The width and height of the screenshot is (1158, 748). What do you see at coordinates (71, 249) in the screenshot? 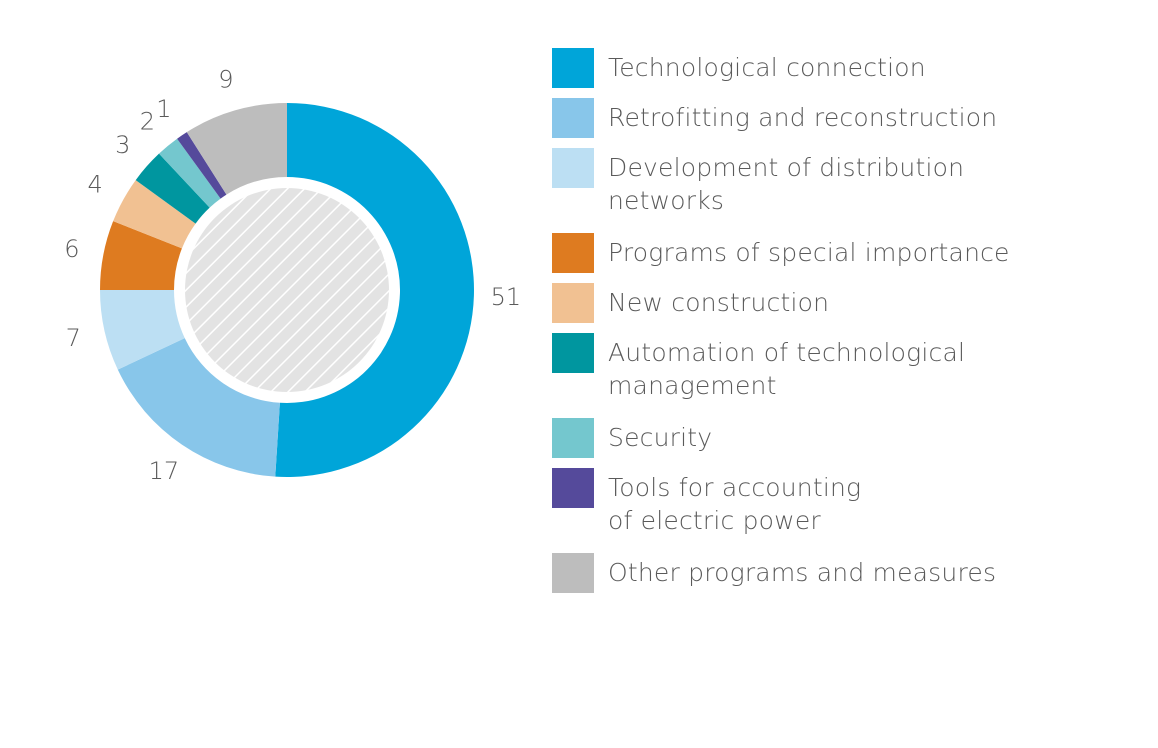
I see `slice-value-label-3: 6` at bounding box center [71, 249].